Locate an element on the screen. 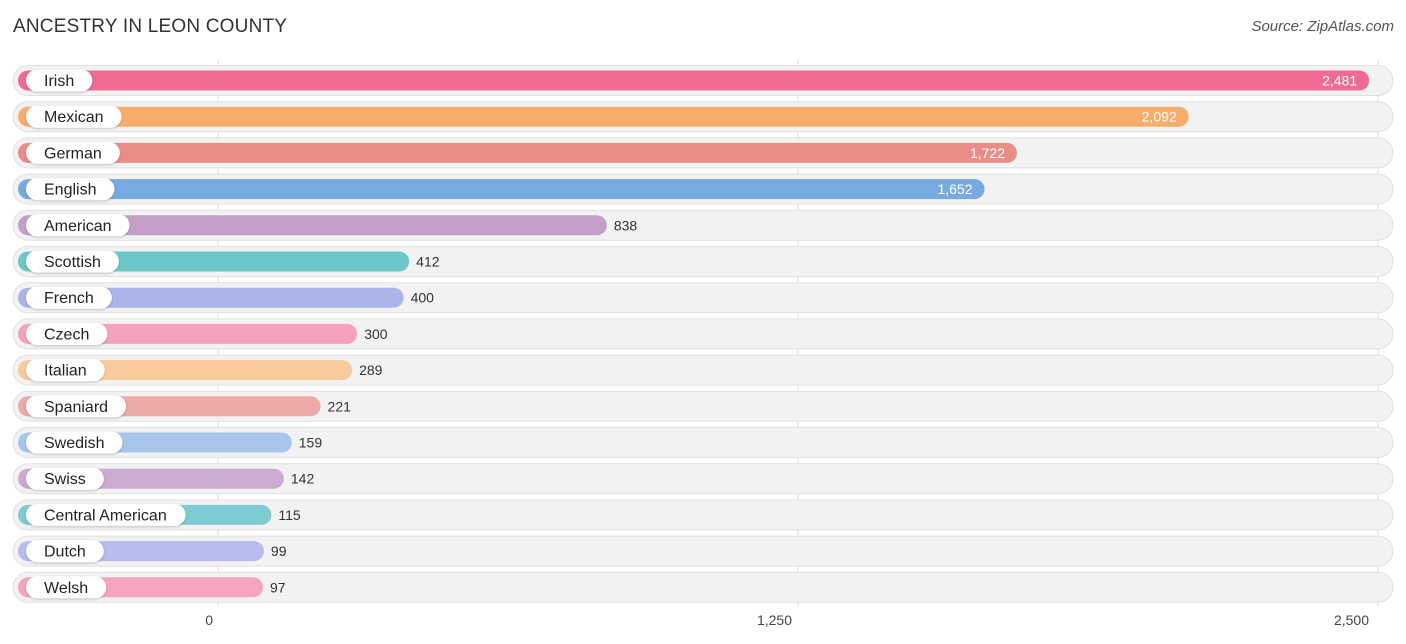 The height and width of the screenshot is (644, 1406). category-label: Welsh is located at coordinates (66, 588).